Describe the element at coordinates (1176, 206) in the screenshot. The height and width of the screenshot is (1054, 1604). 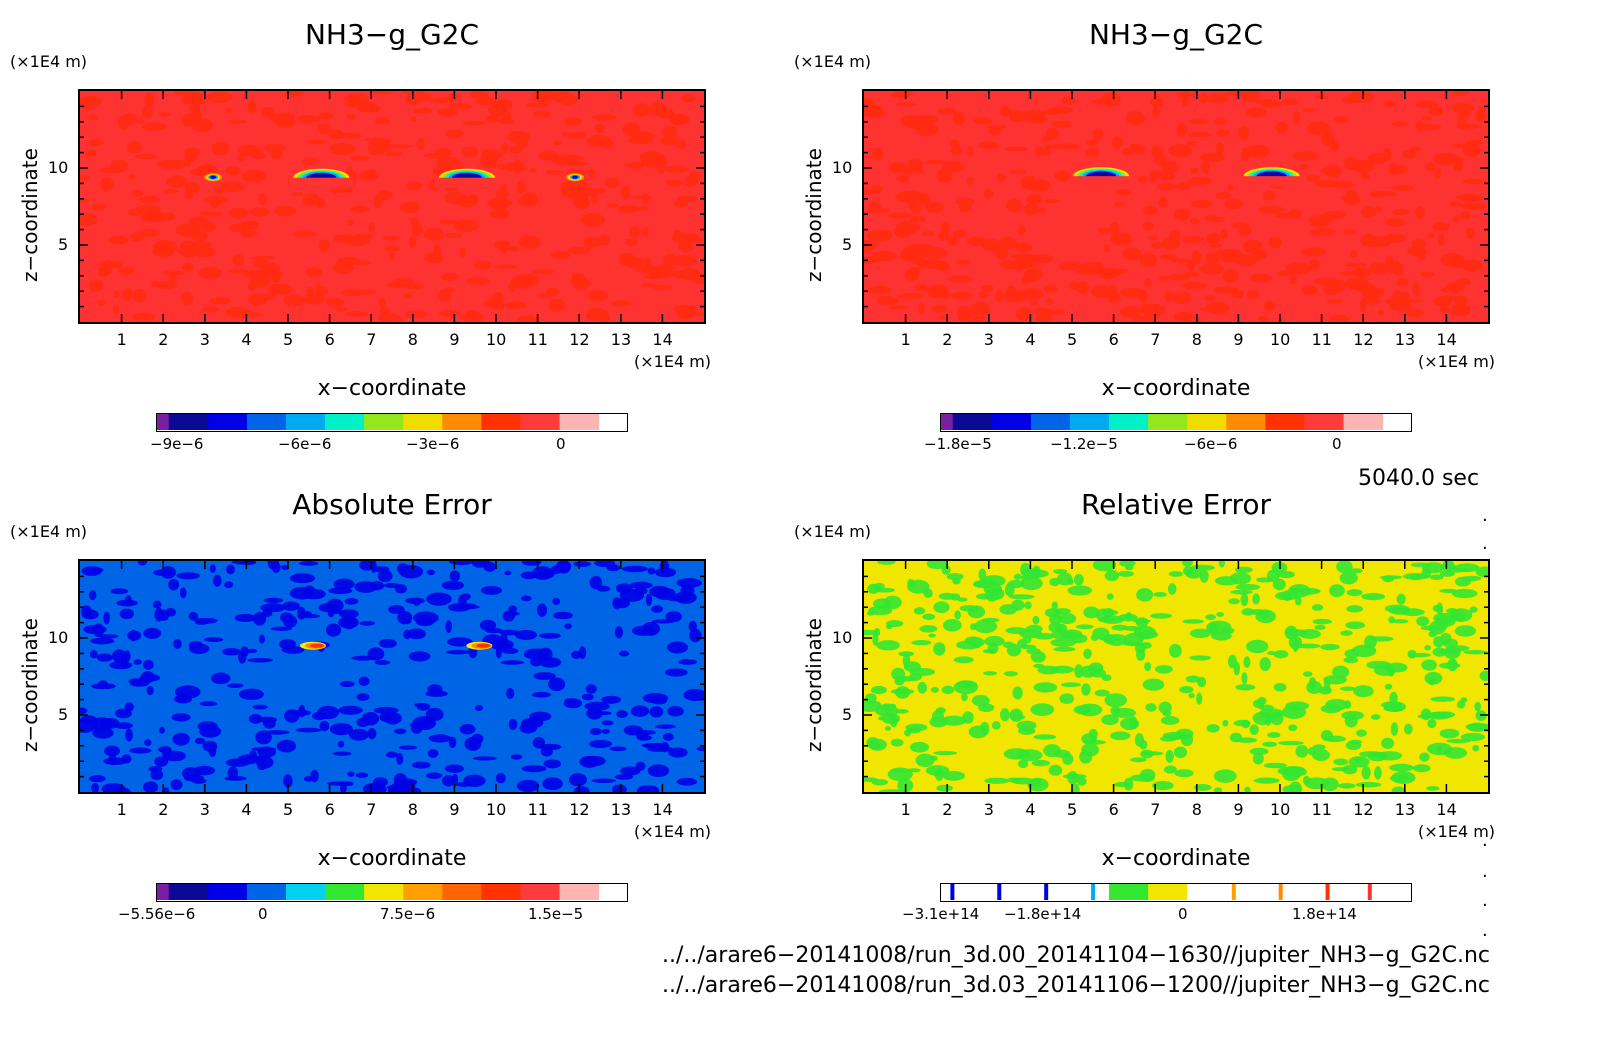
I see `heatmap-svg` at that location.